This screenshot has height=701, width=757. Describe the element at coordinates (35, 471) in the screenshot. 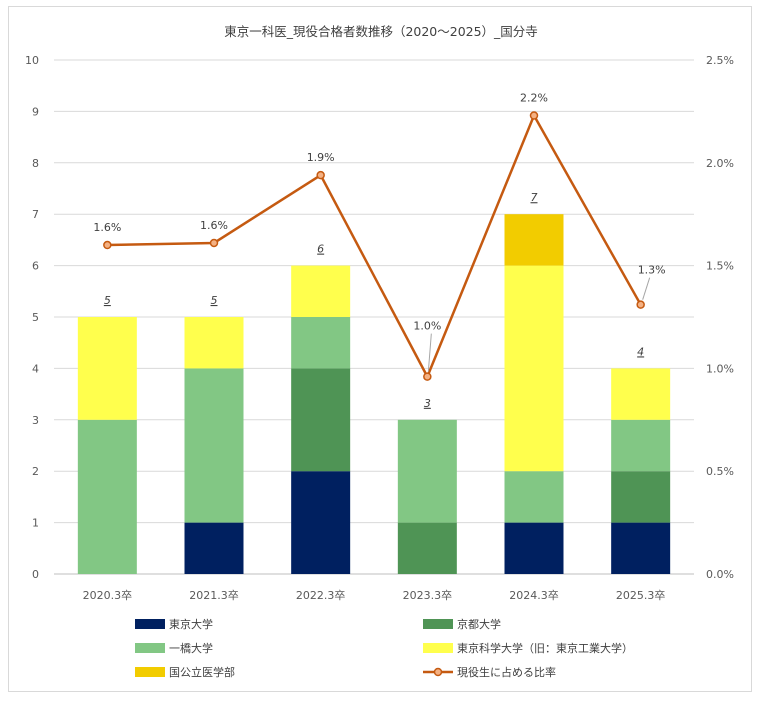

I see `y-tick-label: 2` at that location.